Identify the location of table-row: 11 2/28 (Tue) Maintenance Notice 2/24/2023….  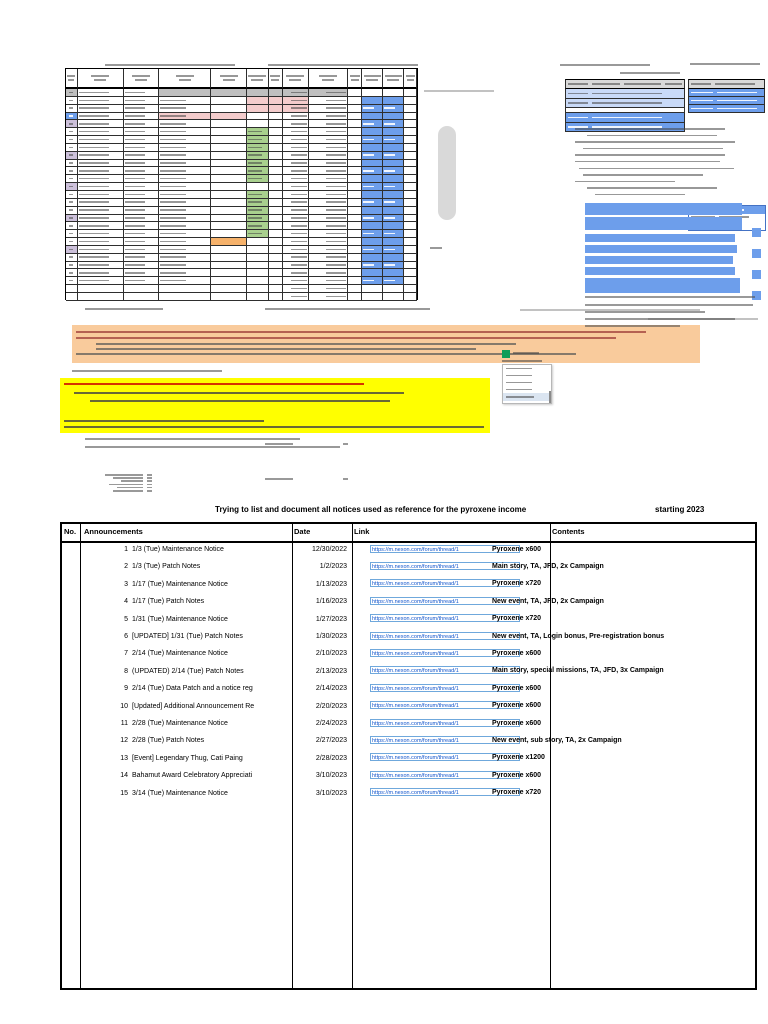
(408, 723).